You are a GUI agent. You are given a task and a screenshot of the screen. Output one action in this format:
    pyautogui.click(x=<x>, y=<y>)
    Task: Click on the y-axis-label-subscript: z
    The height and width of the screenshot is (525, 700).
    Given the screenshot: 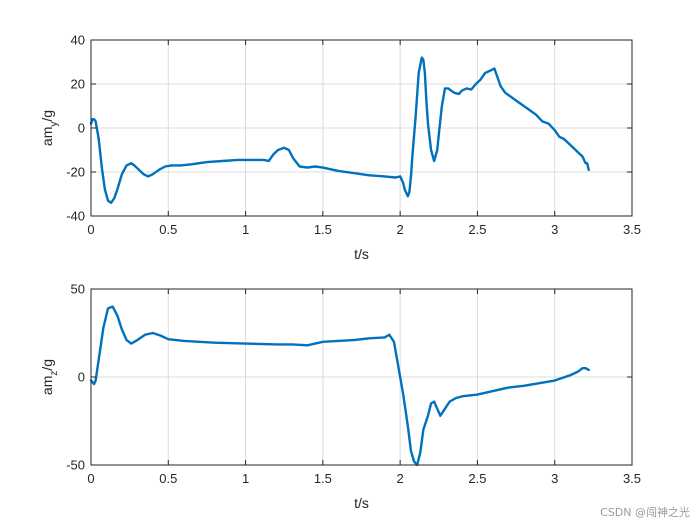 What is the action you would take?
    pyautogui.click(x=54, y=373)
    